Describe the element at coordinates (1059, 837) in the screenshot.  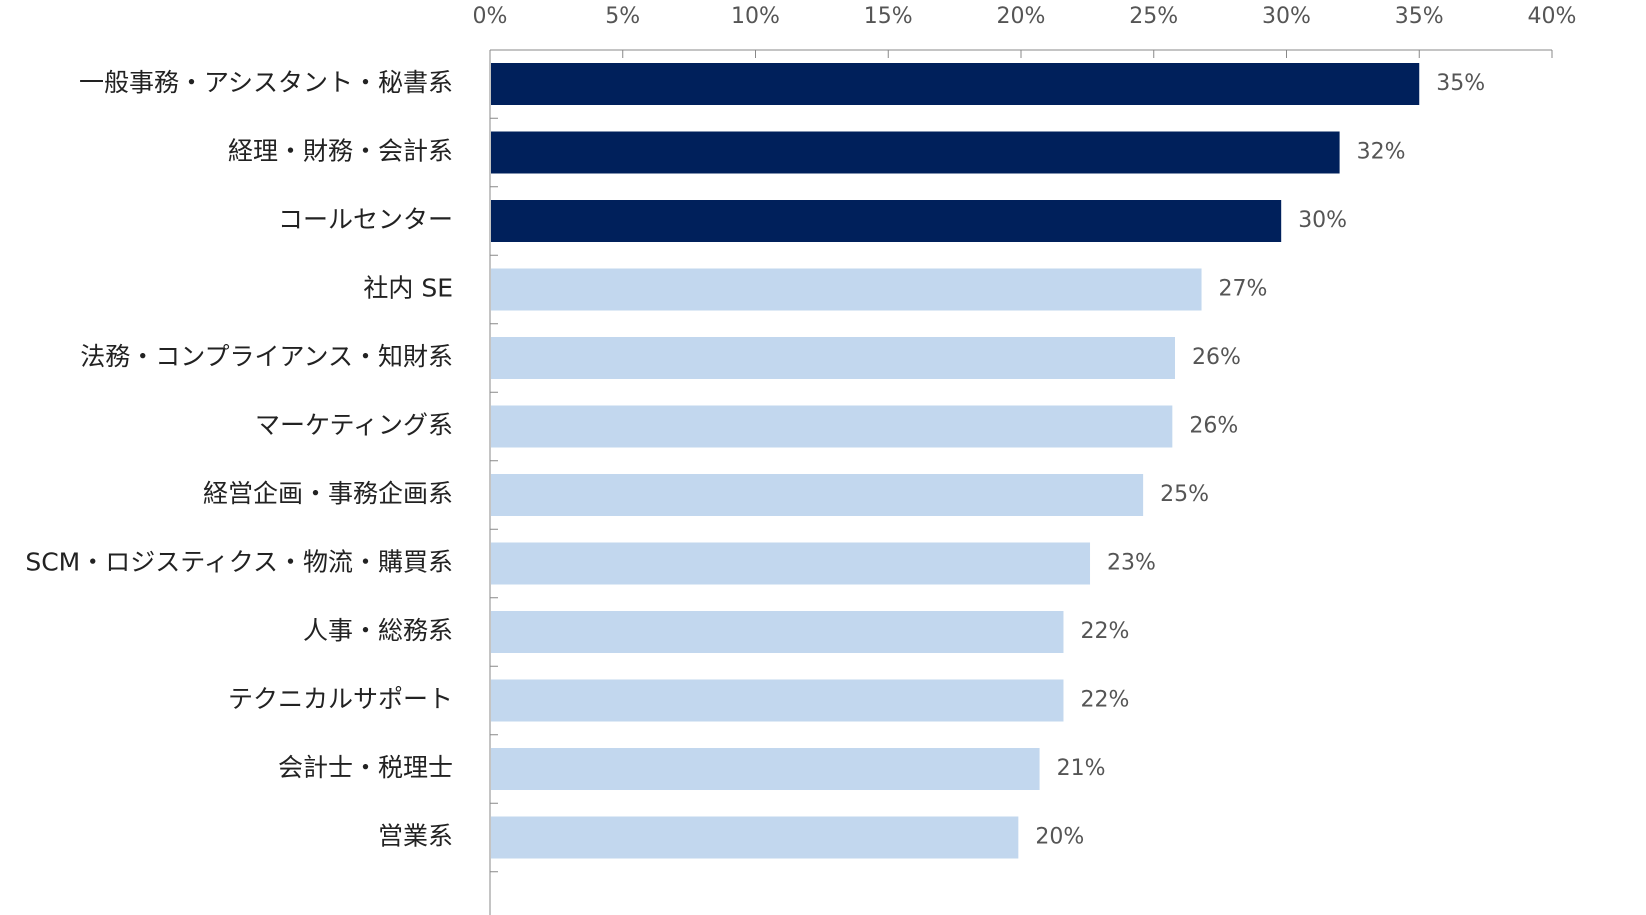
I see `bar-value-label: 20%` at that location.